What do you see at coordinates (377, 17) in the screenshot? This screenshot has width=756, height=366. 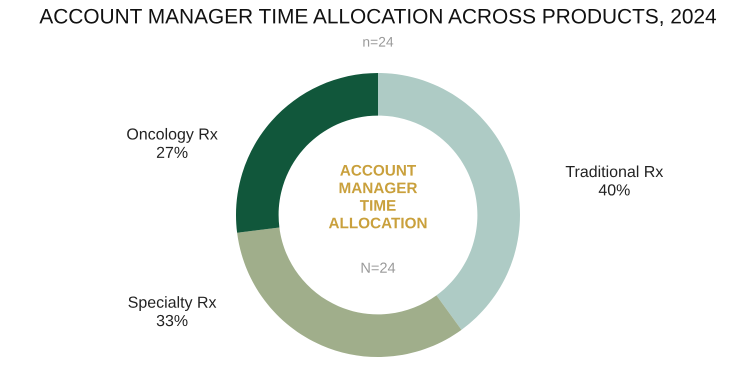 I see `chart-title: ACCOUNT MANAGER TIME ALLOCATION ACROSS PRODUCTS, 2024` at bounding box center [377, 17].